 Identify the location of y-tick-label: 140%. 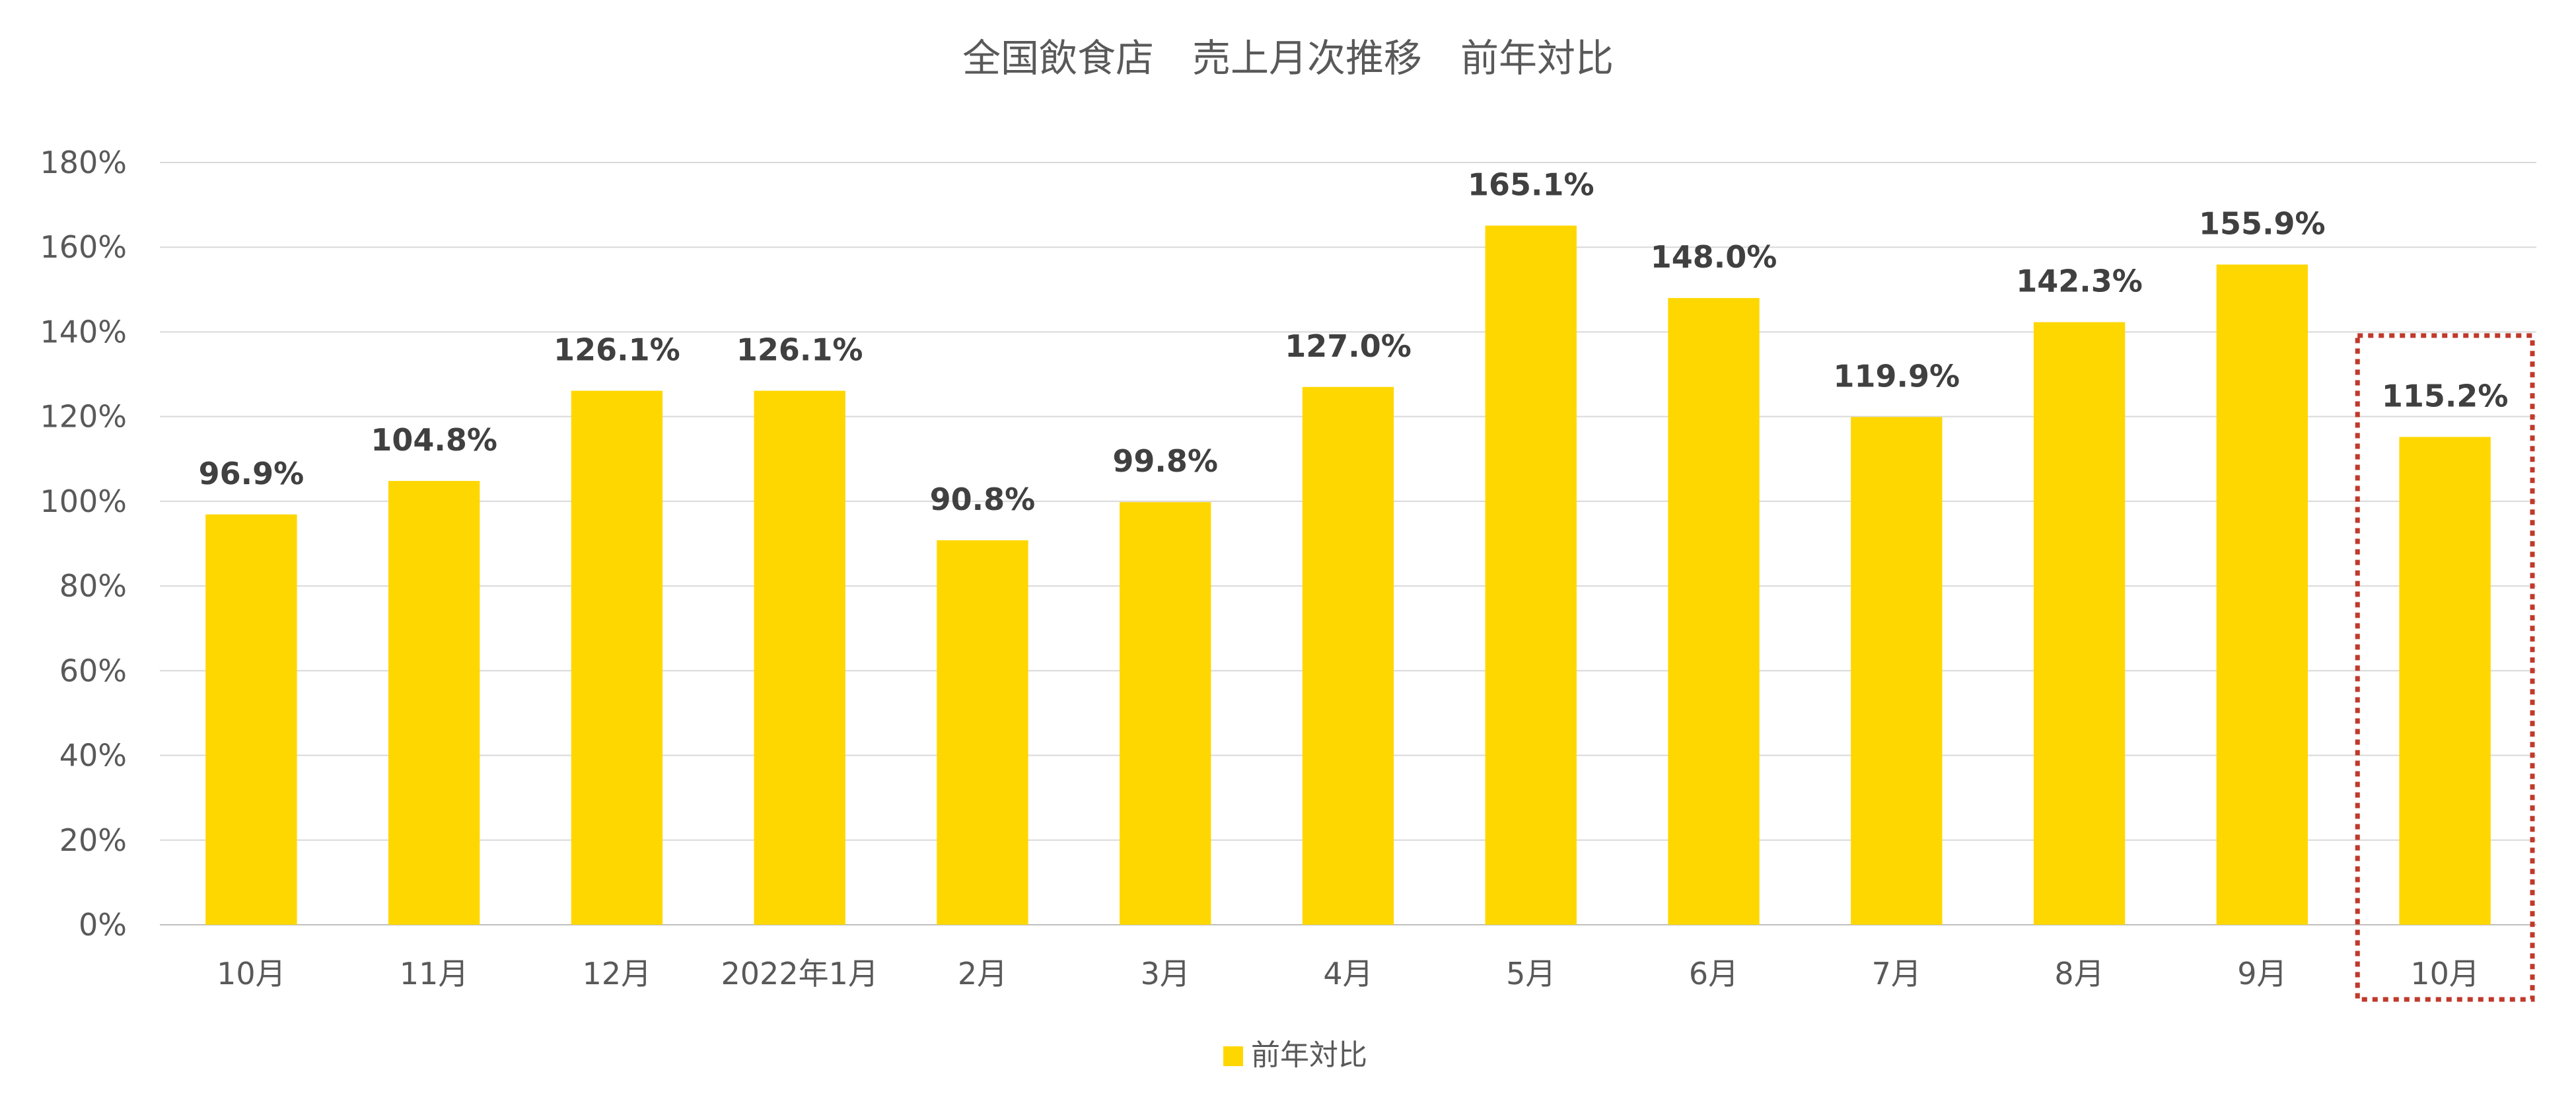
(83, 331).